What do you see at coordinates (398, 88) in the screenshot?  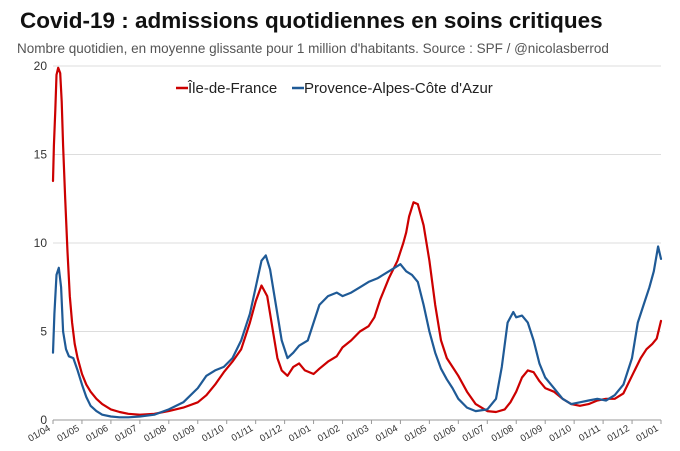 I see `legend-label-1: Provence-Alpes-Côte d'Azur` at bounding box center [398, 88].